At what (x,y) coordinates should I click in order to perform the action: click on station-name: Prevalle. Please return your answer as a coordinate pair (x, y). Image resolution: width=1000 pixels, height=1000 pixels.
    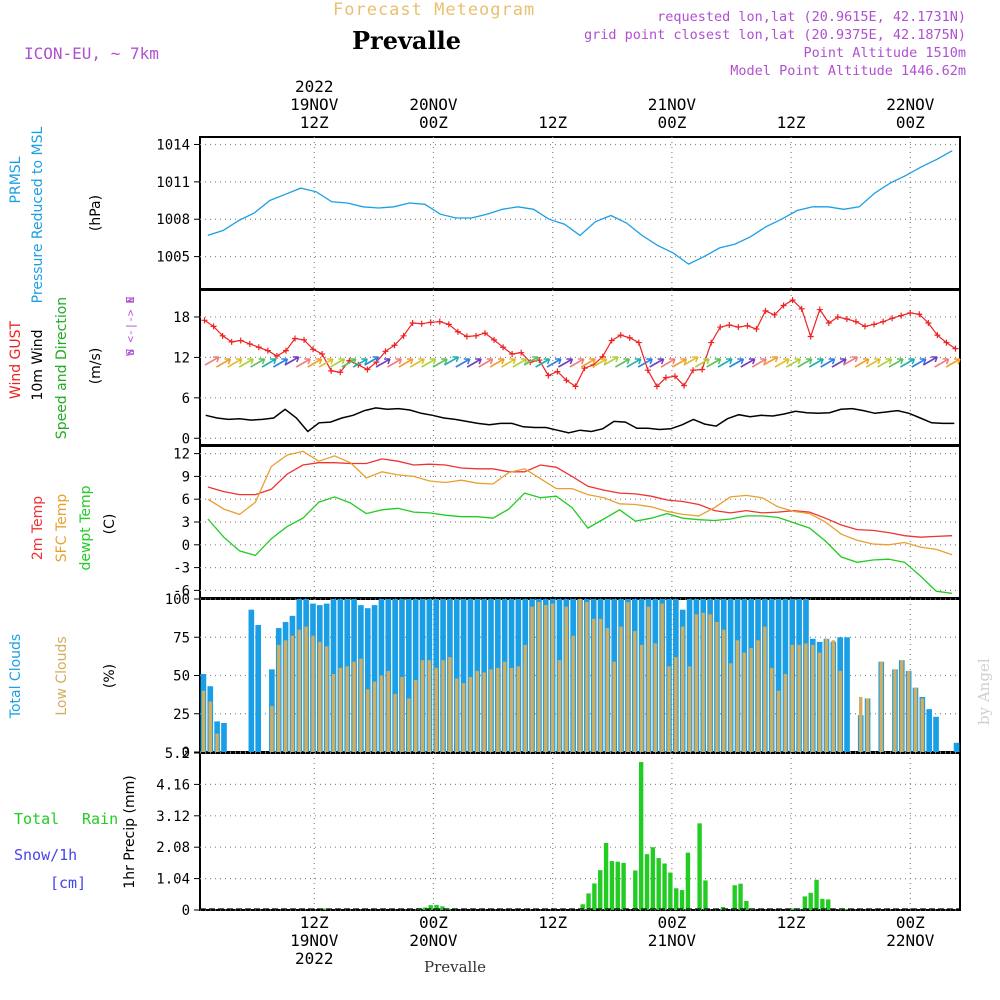
    Looking at the image, I should click on (406, 40).